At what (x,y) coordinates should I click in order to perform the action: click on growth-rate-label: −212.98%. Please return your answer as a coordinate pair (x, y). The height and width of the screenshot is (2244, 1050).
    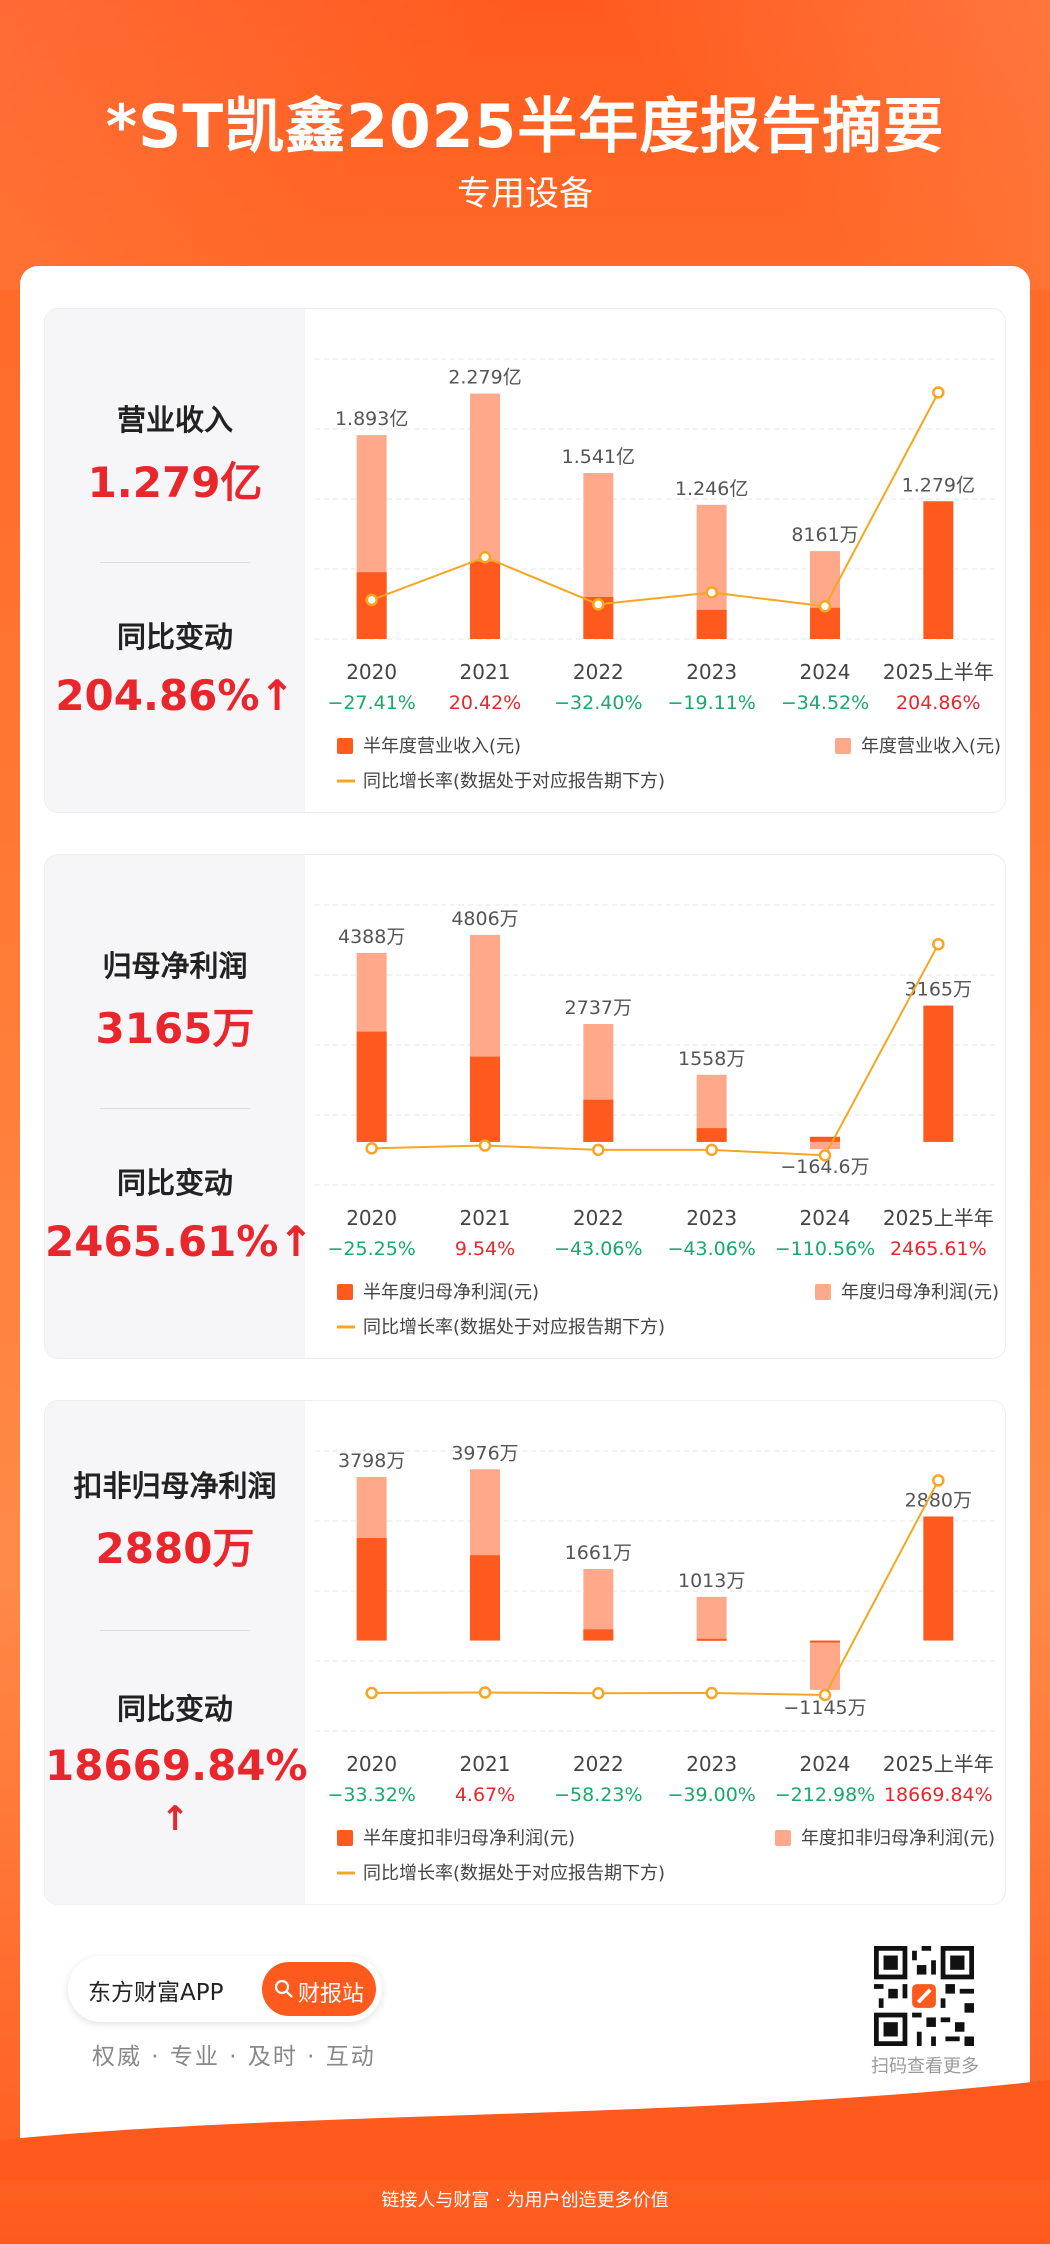
    Looking at the image, I should click on (825, 1795).